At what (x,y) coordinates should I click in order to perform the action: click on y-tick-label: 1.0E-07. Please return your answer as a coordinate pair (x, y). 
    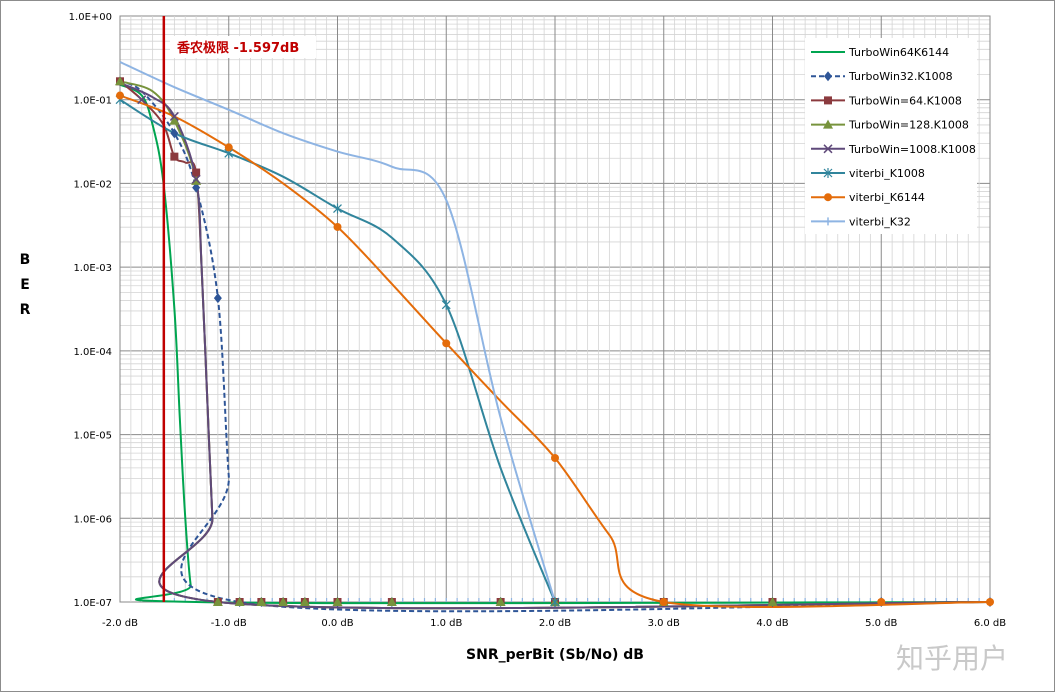
    Looking at the image, I should click on (92, 603).